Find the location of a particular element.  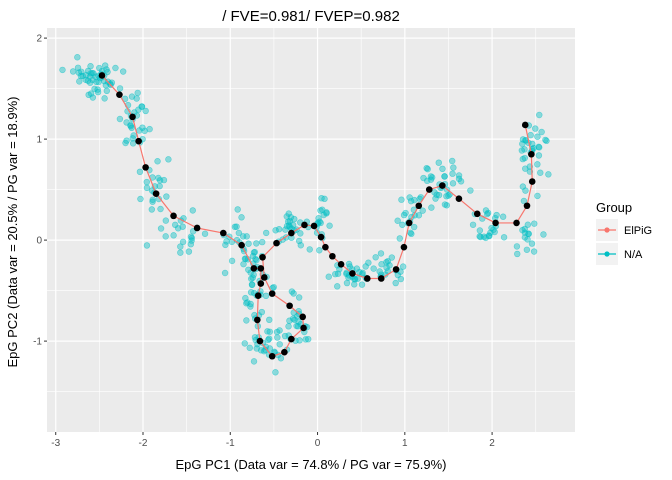

legend-key-point is located at coordinates (607, 230).